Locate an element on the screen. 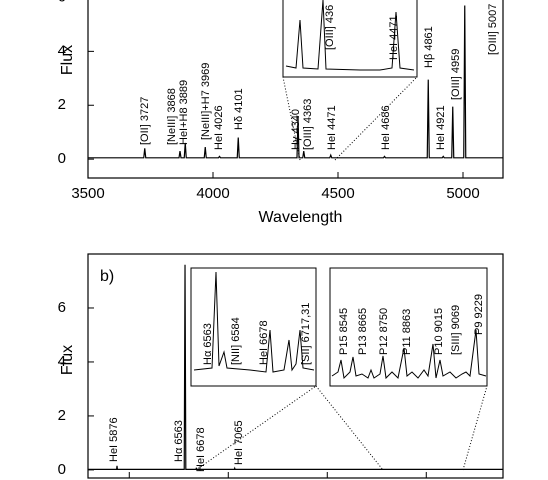  line-annotation: HeI+H8 3889 is located at coordinates (184, 112).